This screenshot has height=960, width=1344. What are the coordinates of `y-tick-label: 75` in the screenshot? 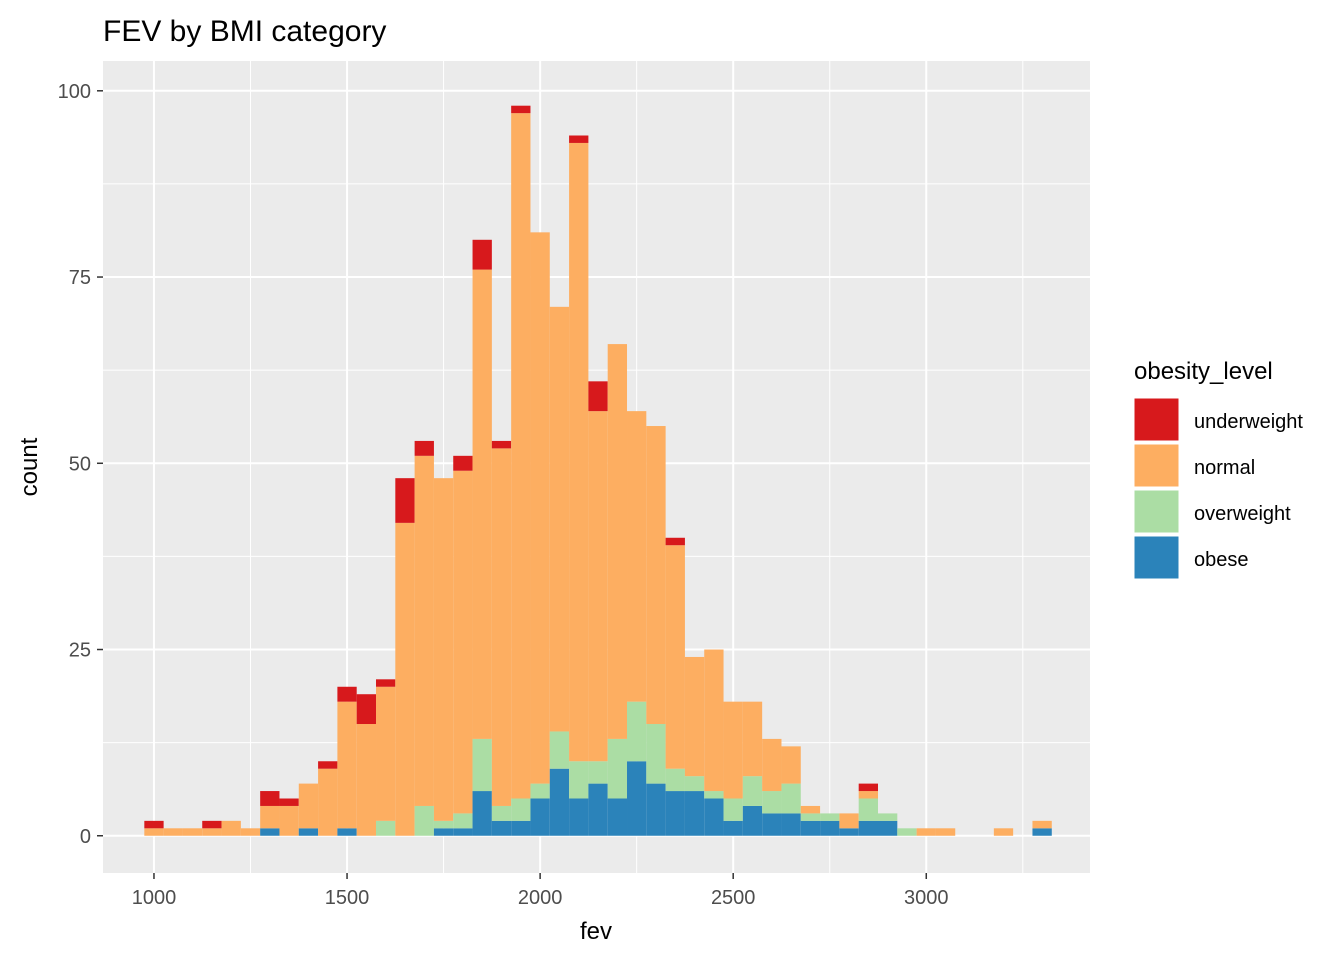 It's located at (80, 278).